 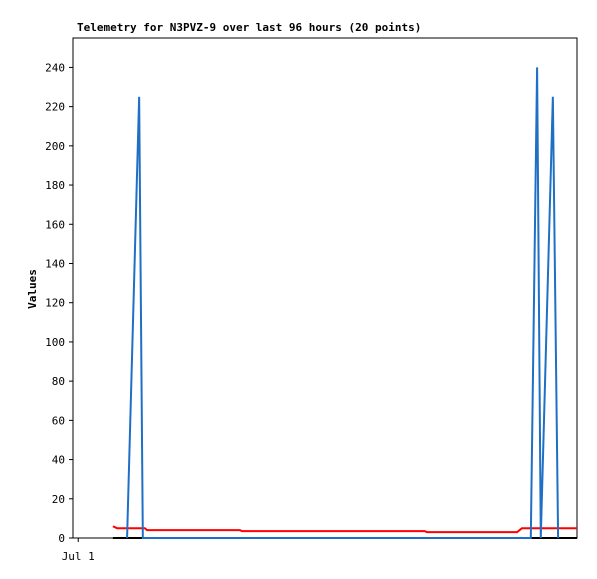 What do you see at coordinates (58, 460) in the screenshot?
I see `y-tick-label: 40` at bounding box center [58, 460].